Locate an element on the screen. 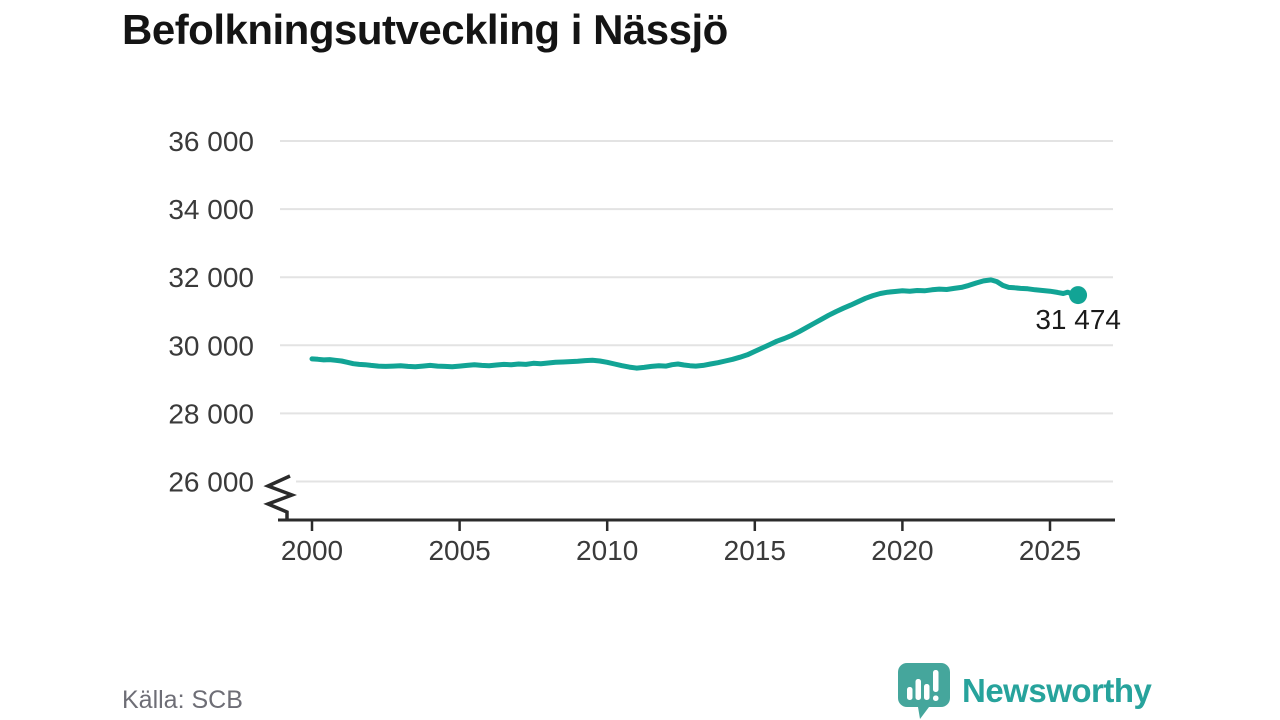 The image size is (1280, 720). y-axis-tick-label: 34 000 is located at coordinates (211, 209).